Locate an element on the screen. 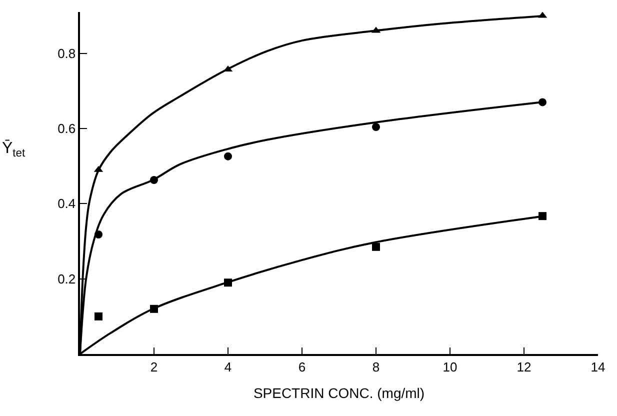 Image resolution: width=617 pixels, height=416 pixels. x-tick-label: 10 is located at coordinates (450, 366).